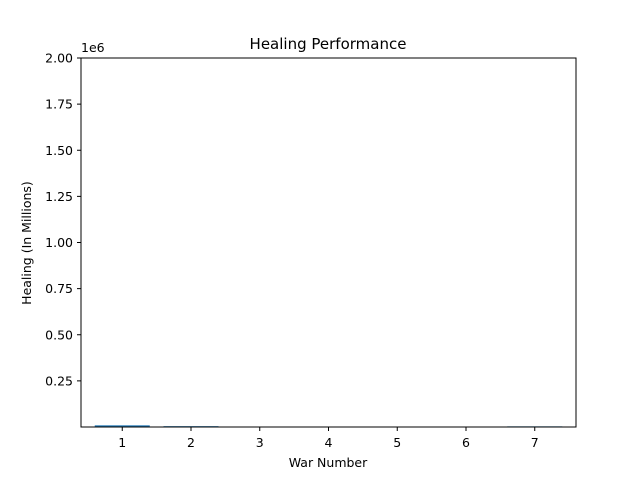 The width and height of the screenshot is (640, 480). What do you see at coordinates (535, 442) in the screenshot?
I see `x-tick-label: 7` at bounding box center [535, 442].